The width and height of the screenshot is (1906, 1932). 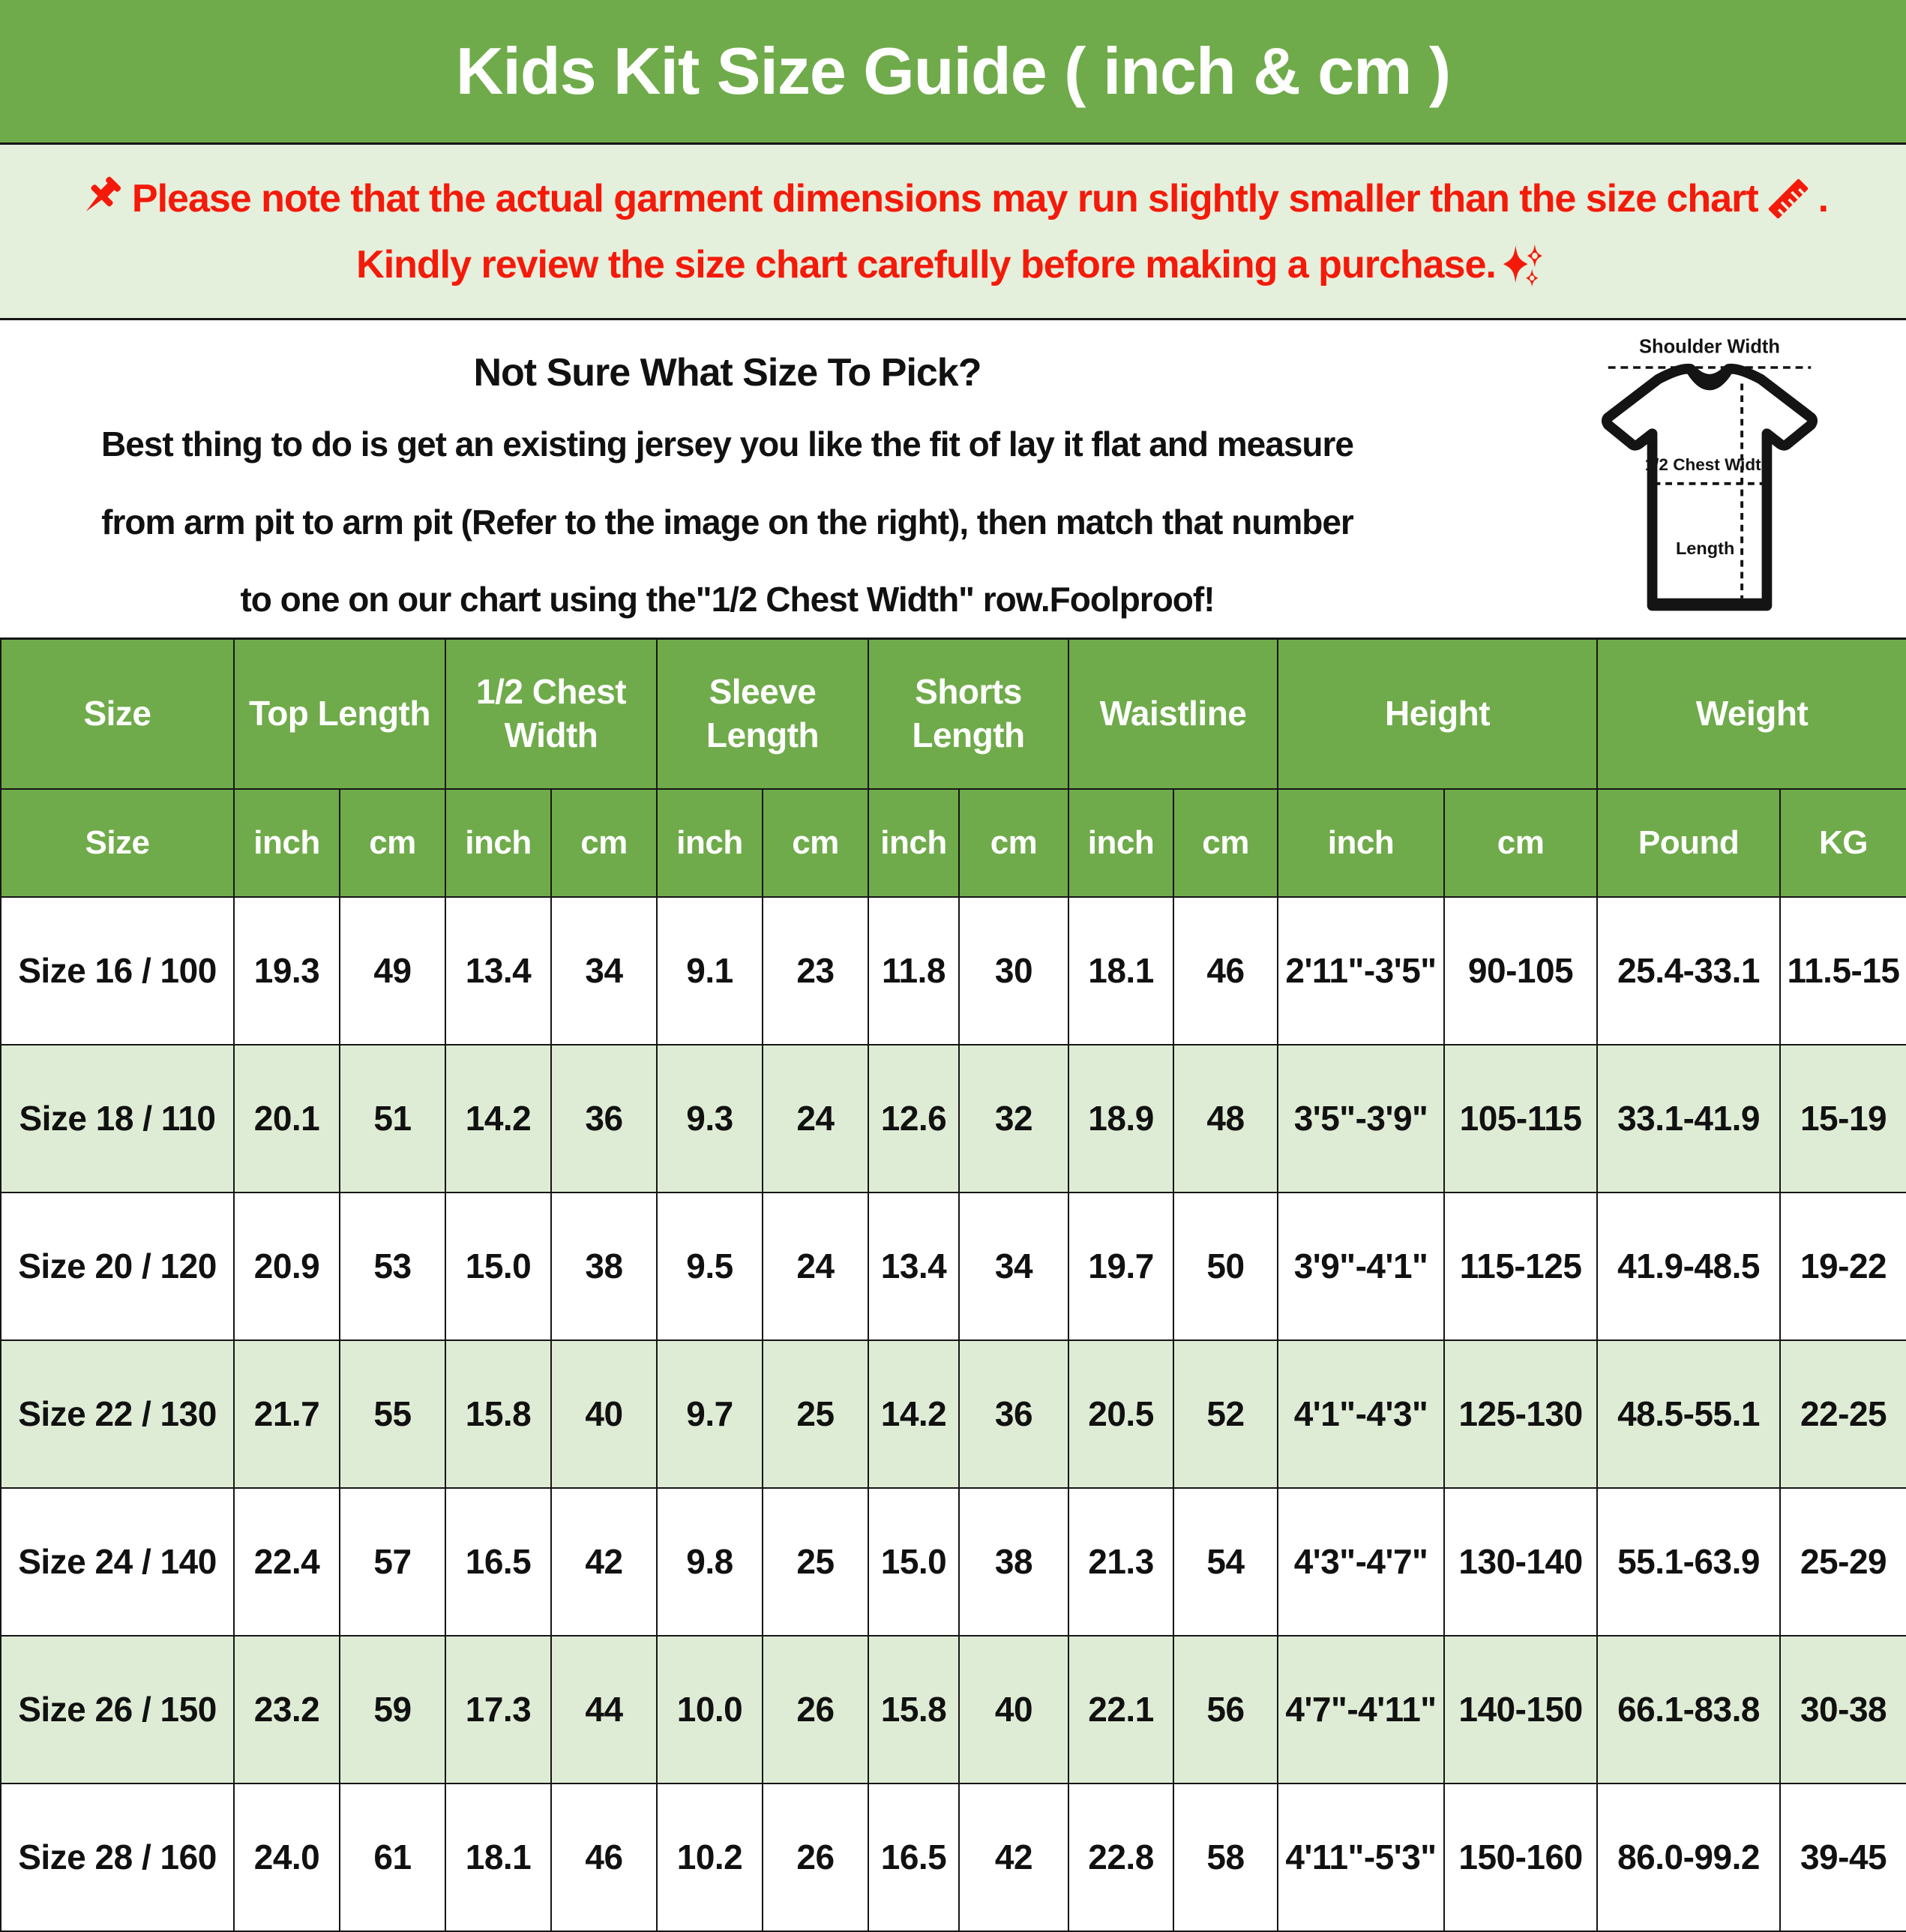 What do you see at coordinates (1521, 971) in the screenshot?
I see `value-cell: 90-105` at bounding box center [1521, 971].